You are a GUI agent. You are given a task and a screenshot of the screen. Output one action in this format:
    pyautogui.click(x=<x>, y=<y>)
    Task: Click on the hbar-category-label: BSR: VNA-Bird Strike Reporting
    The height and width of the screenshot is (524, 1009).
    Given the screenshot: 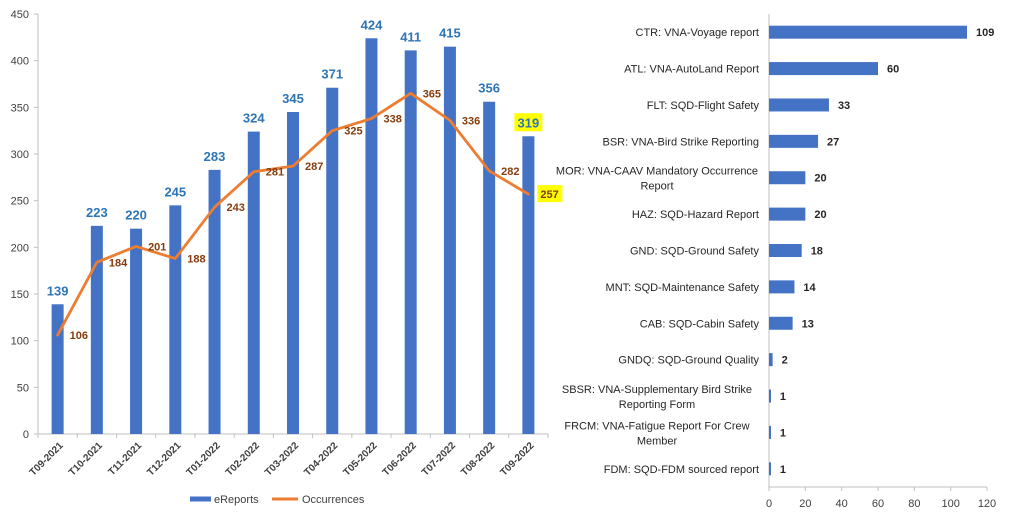 What is the action you would take?
    pyautogui.click(x=681, y=142)
    